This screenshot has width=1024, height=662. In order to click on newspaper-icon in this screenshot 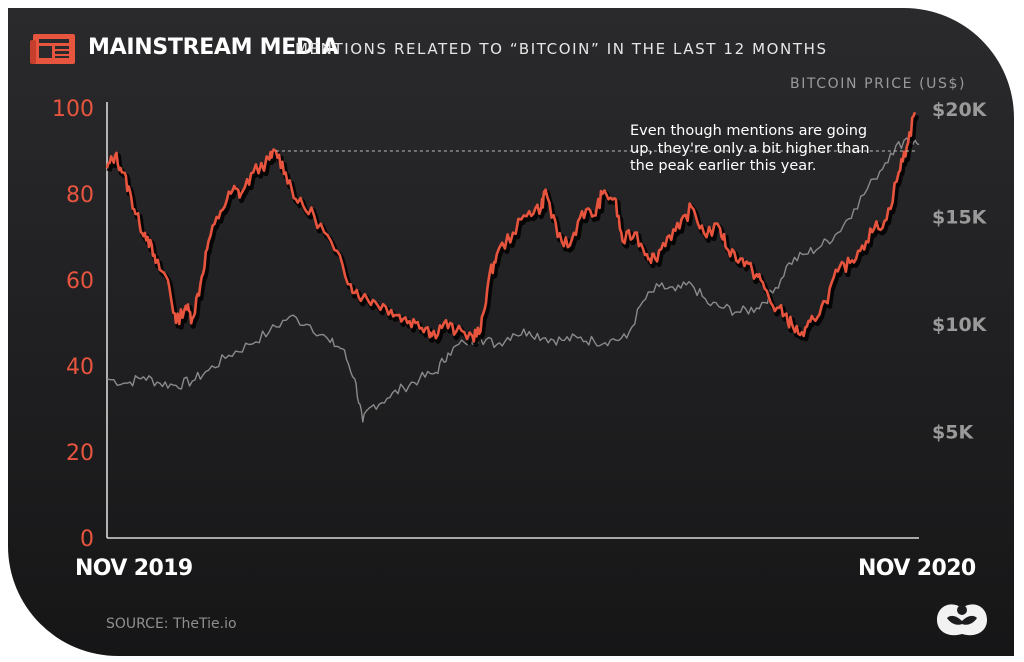, I will do `click(52, 49)`.